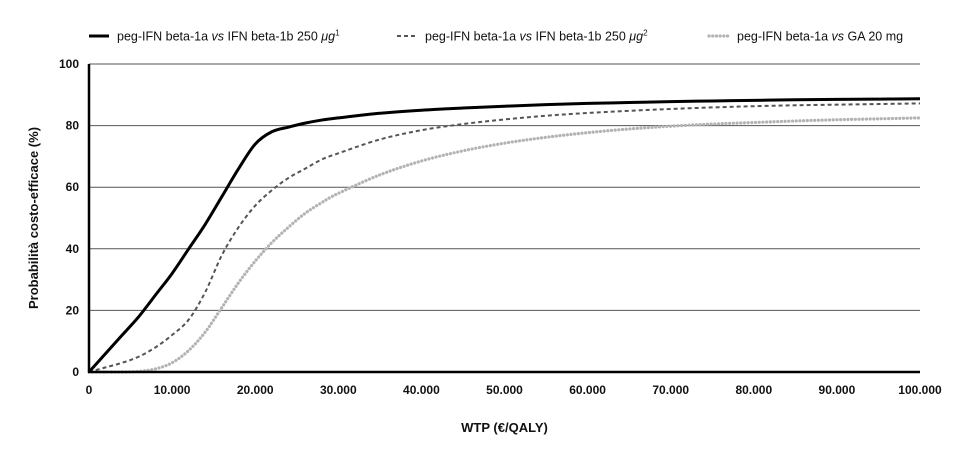 This screenshot has width=975, height=464. I want to click on x-tick-label: 30.000, so click(338, 390).